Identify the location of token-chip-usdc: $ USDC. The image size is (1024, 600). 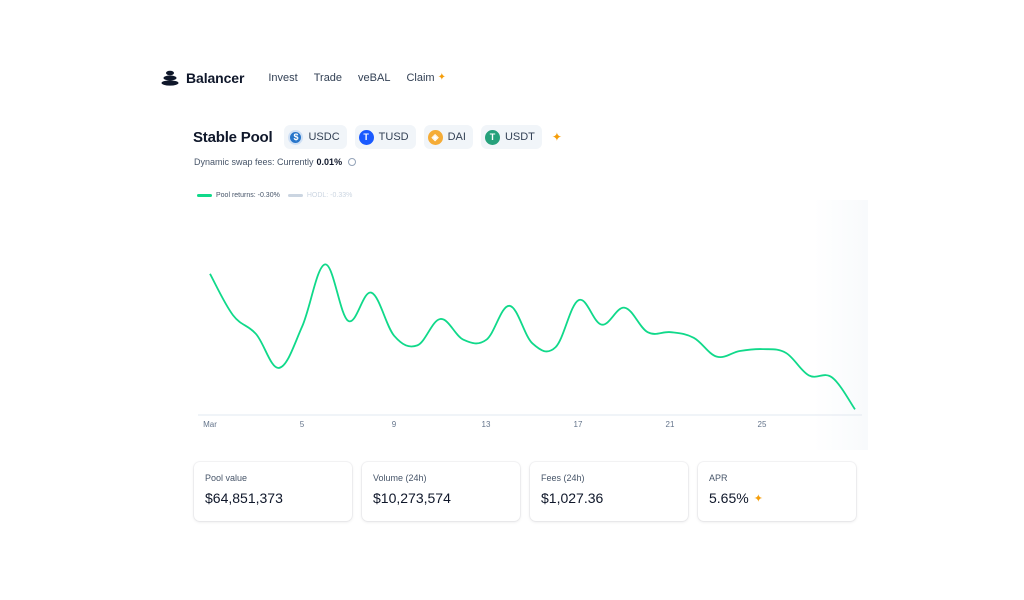
(315, 137).